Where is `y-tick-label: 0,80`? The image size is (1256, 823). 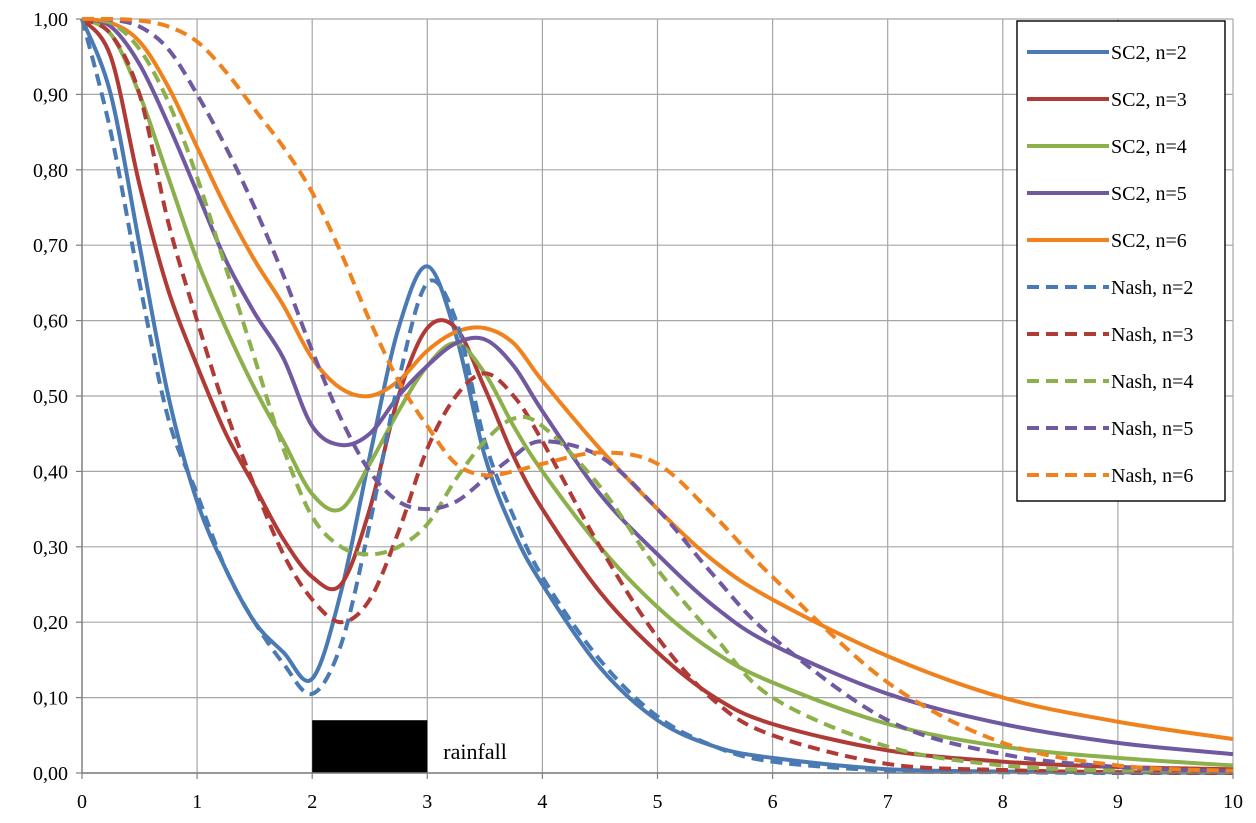 y-tick-label: 0,80 is located at coordinates (50, 171).